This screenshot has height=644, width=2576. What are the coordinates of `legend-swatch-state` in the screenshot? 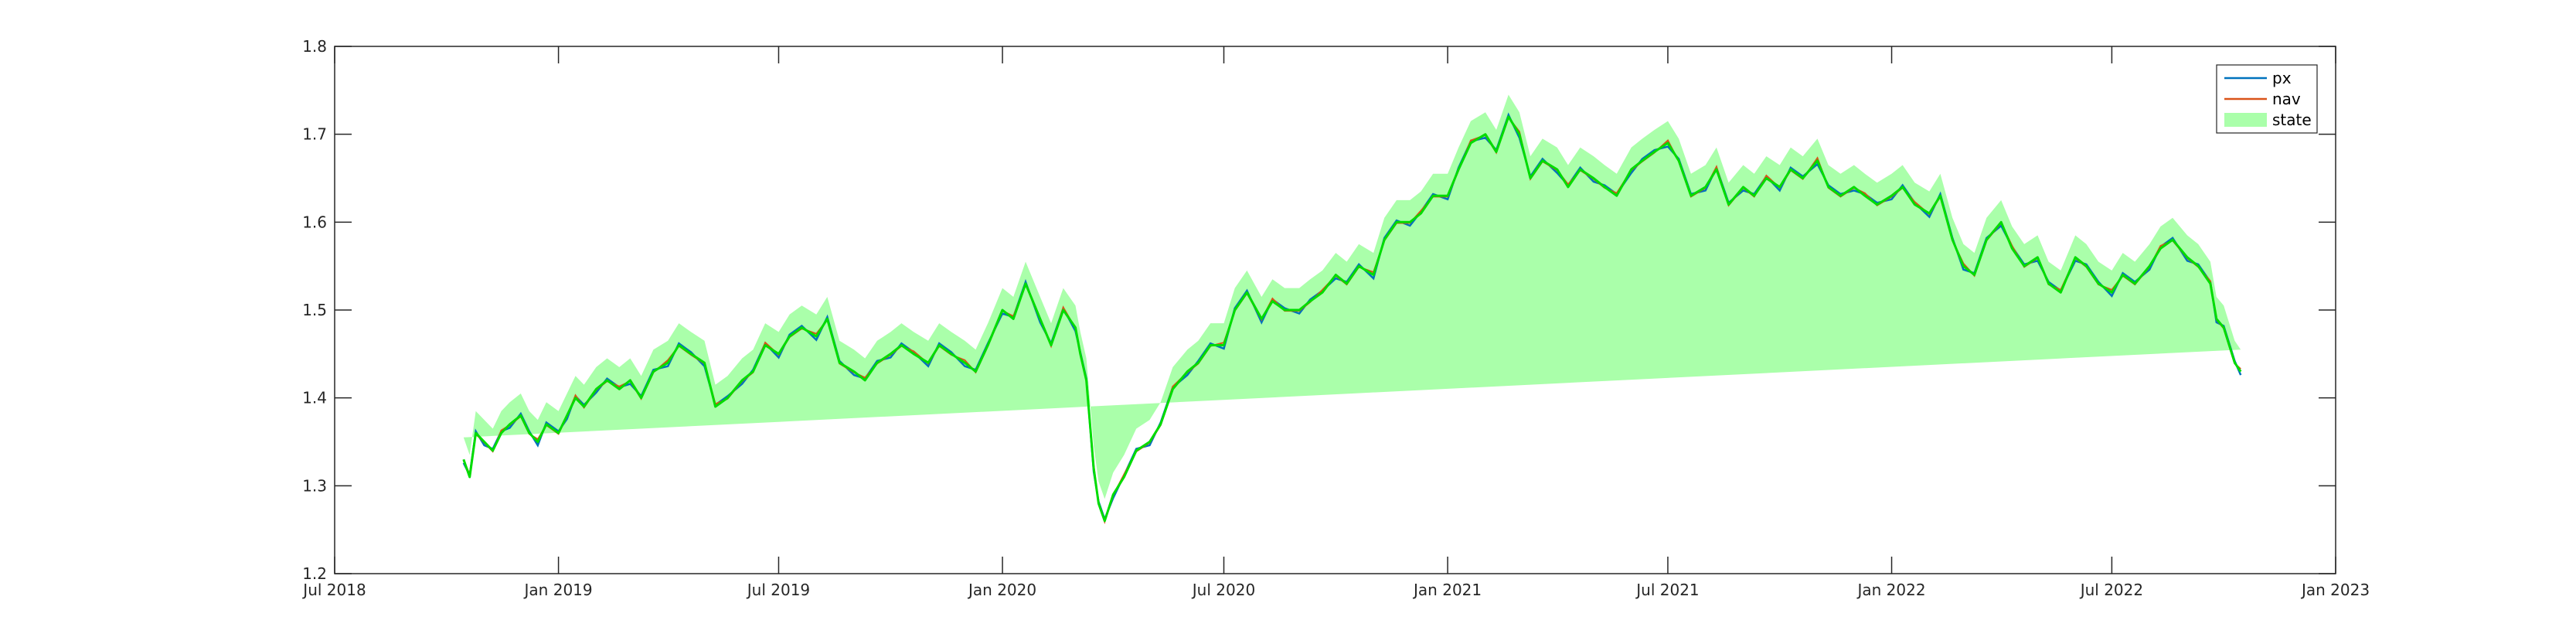 It's located at (2245, 120).